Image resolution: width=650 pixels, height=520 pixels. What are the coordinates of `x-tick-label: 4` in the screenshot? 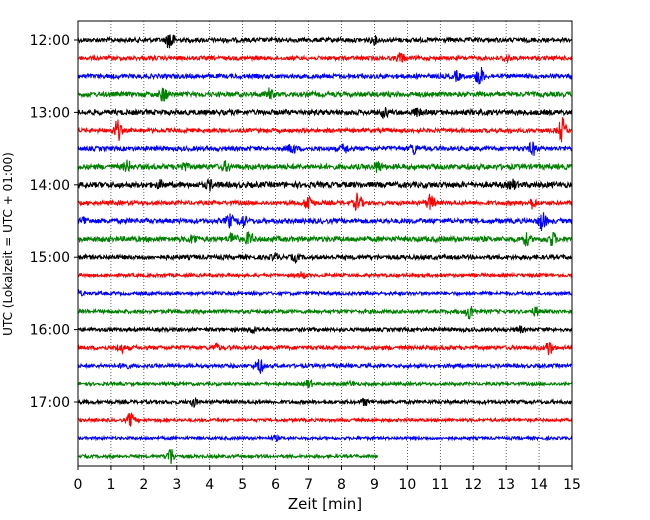 It's located at (209, 485).